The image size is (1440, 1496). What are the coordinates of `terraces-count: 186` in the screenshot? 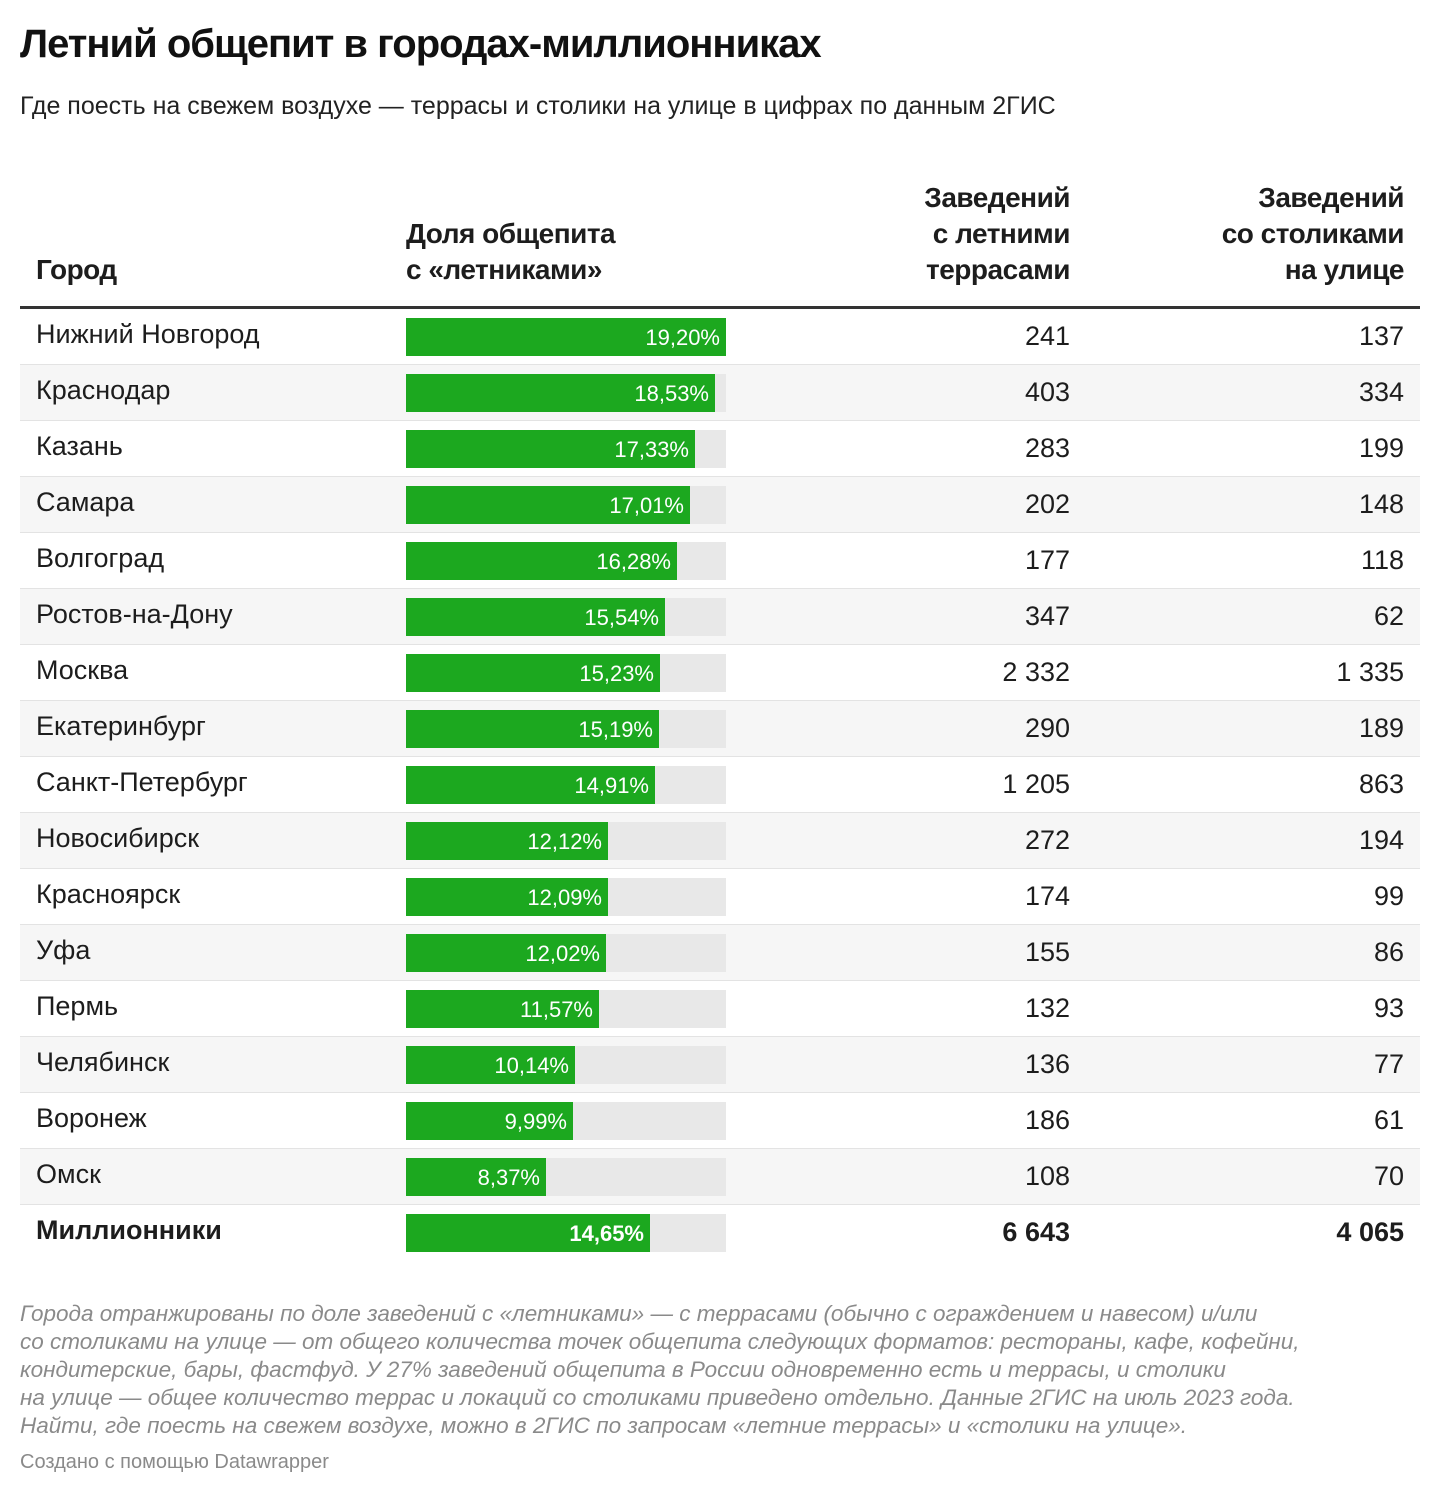 It's located at (1047, 1120).